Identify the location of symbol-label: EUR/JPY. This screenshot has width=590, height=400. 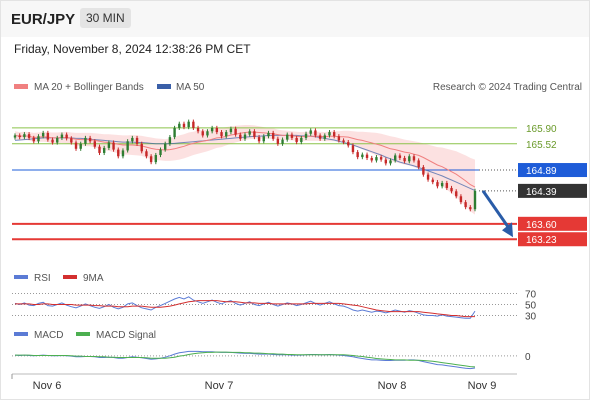
(43, 19).